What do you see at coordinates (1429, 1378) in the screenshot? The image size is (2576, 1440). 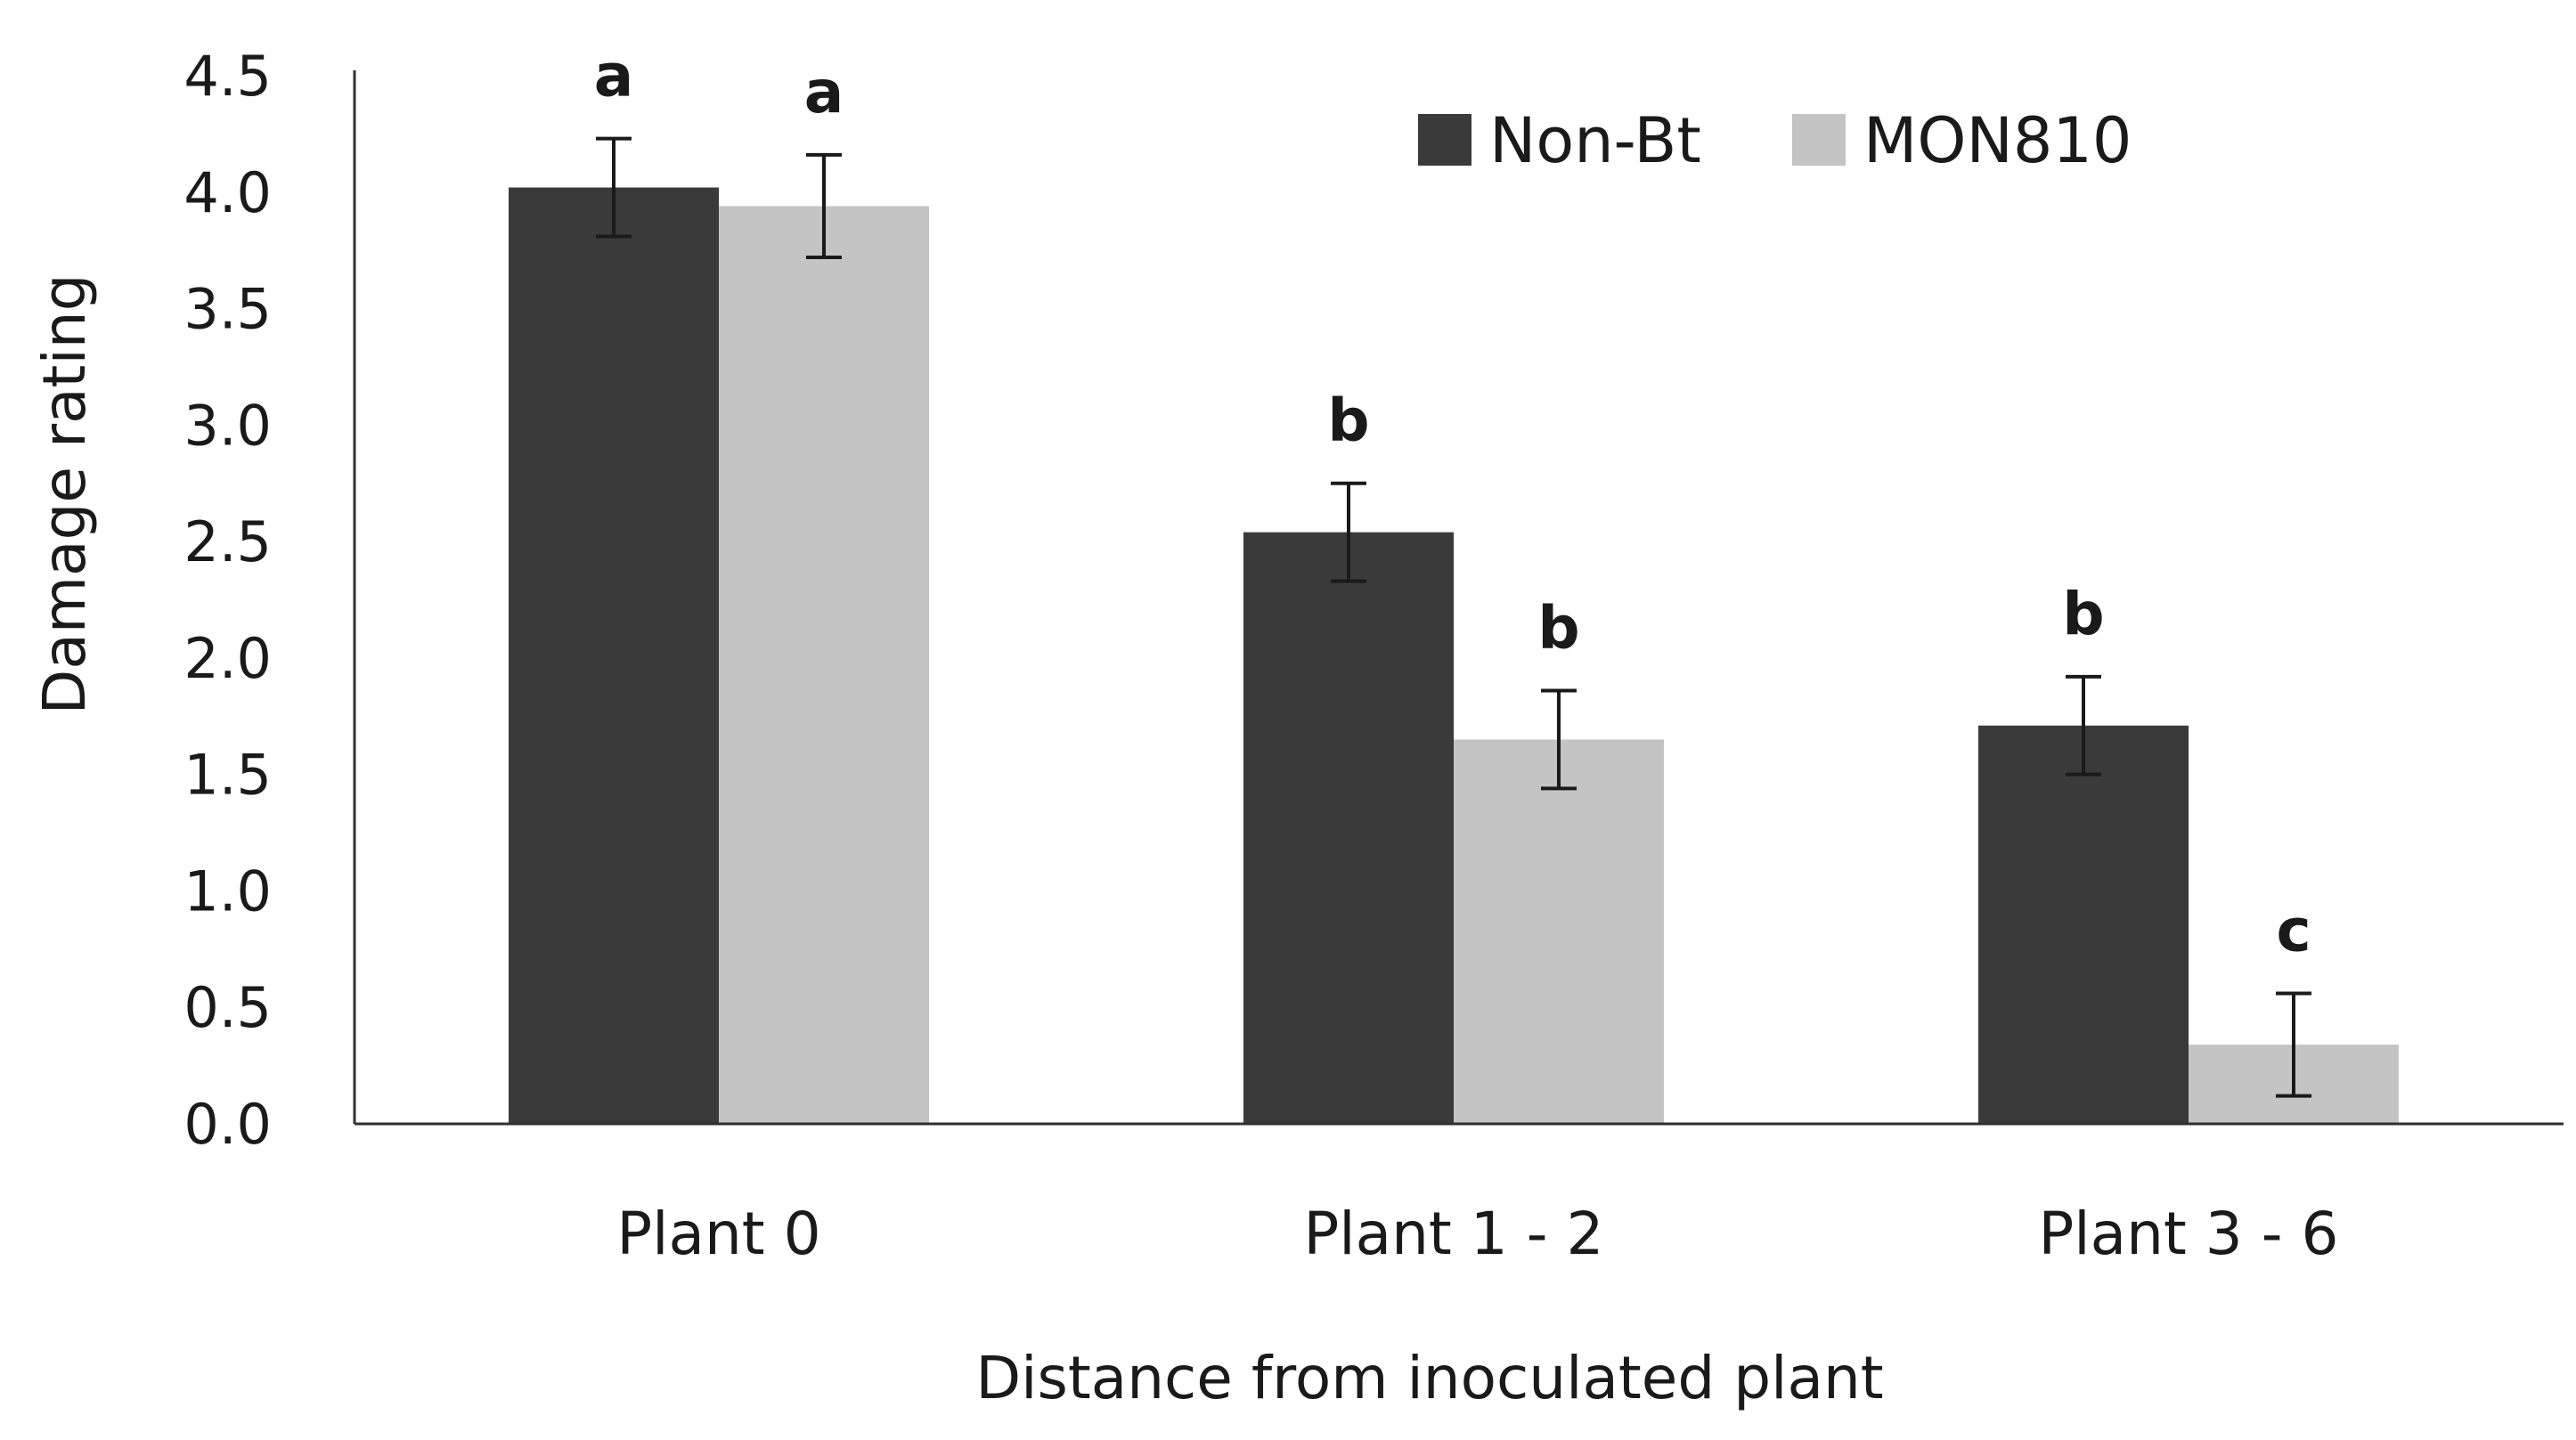 I see `x-axis-title: Distance from inoculated plant` at bounding box center [1429, 1378].